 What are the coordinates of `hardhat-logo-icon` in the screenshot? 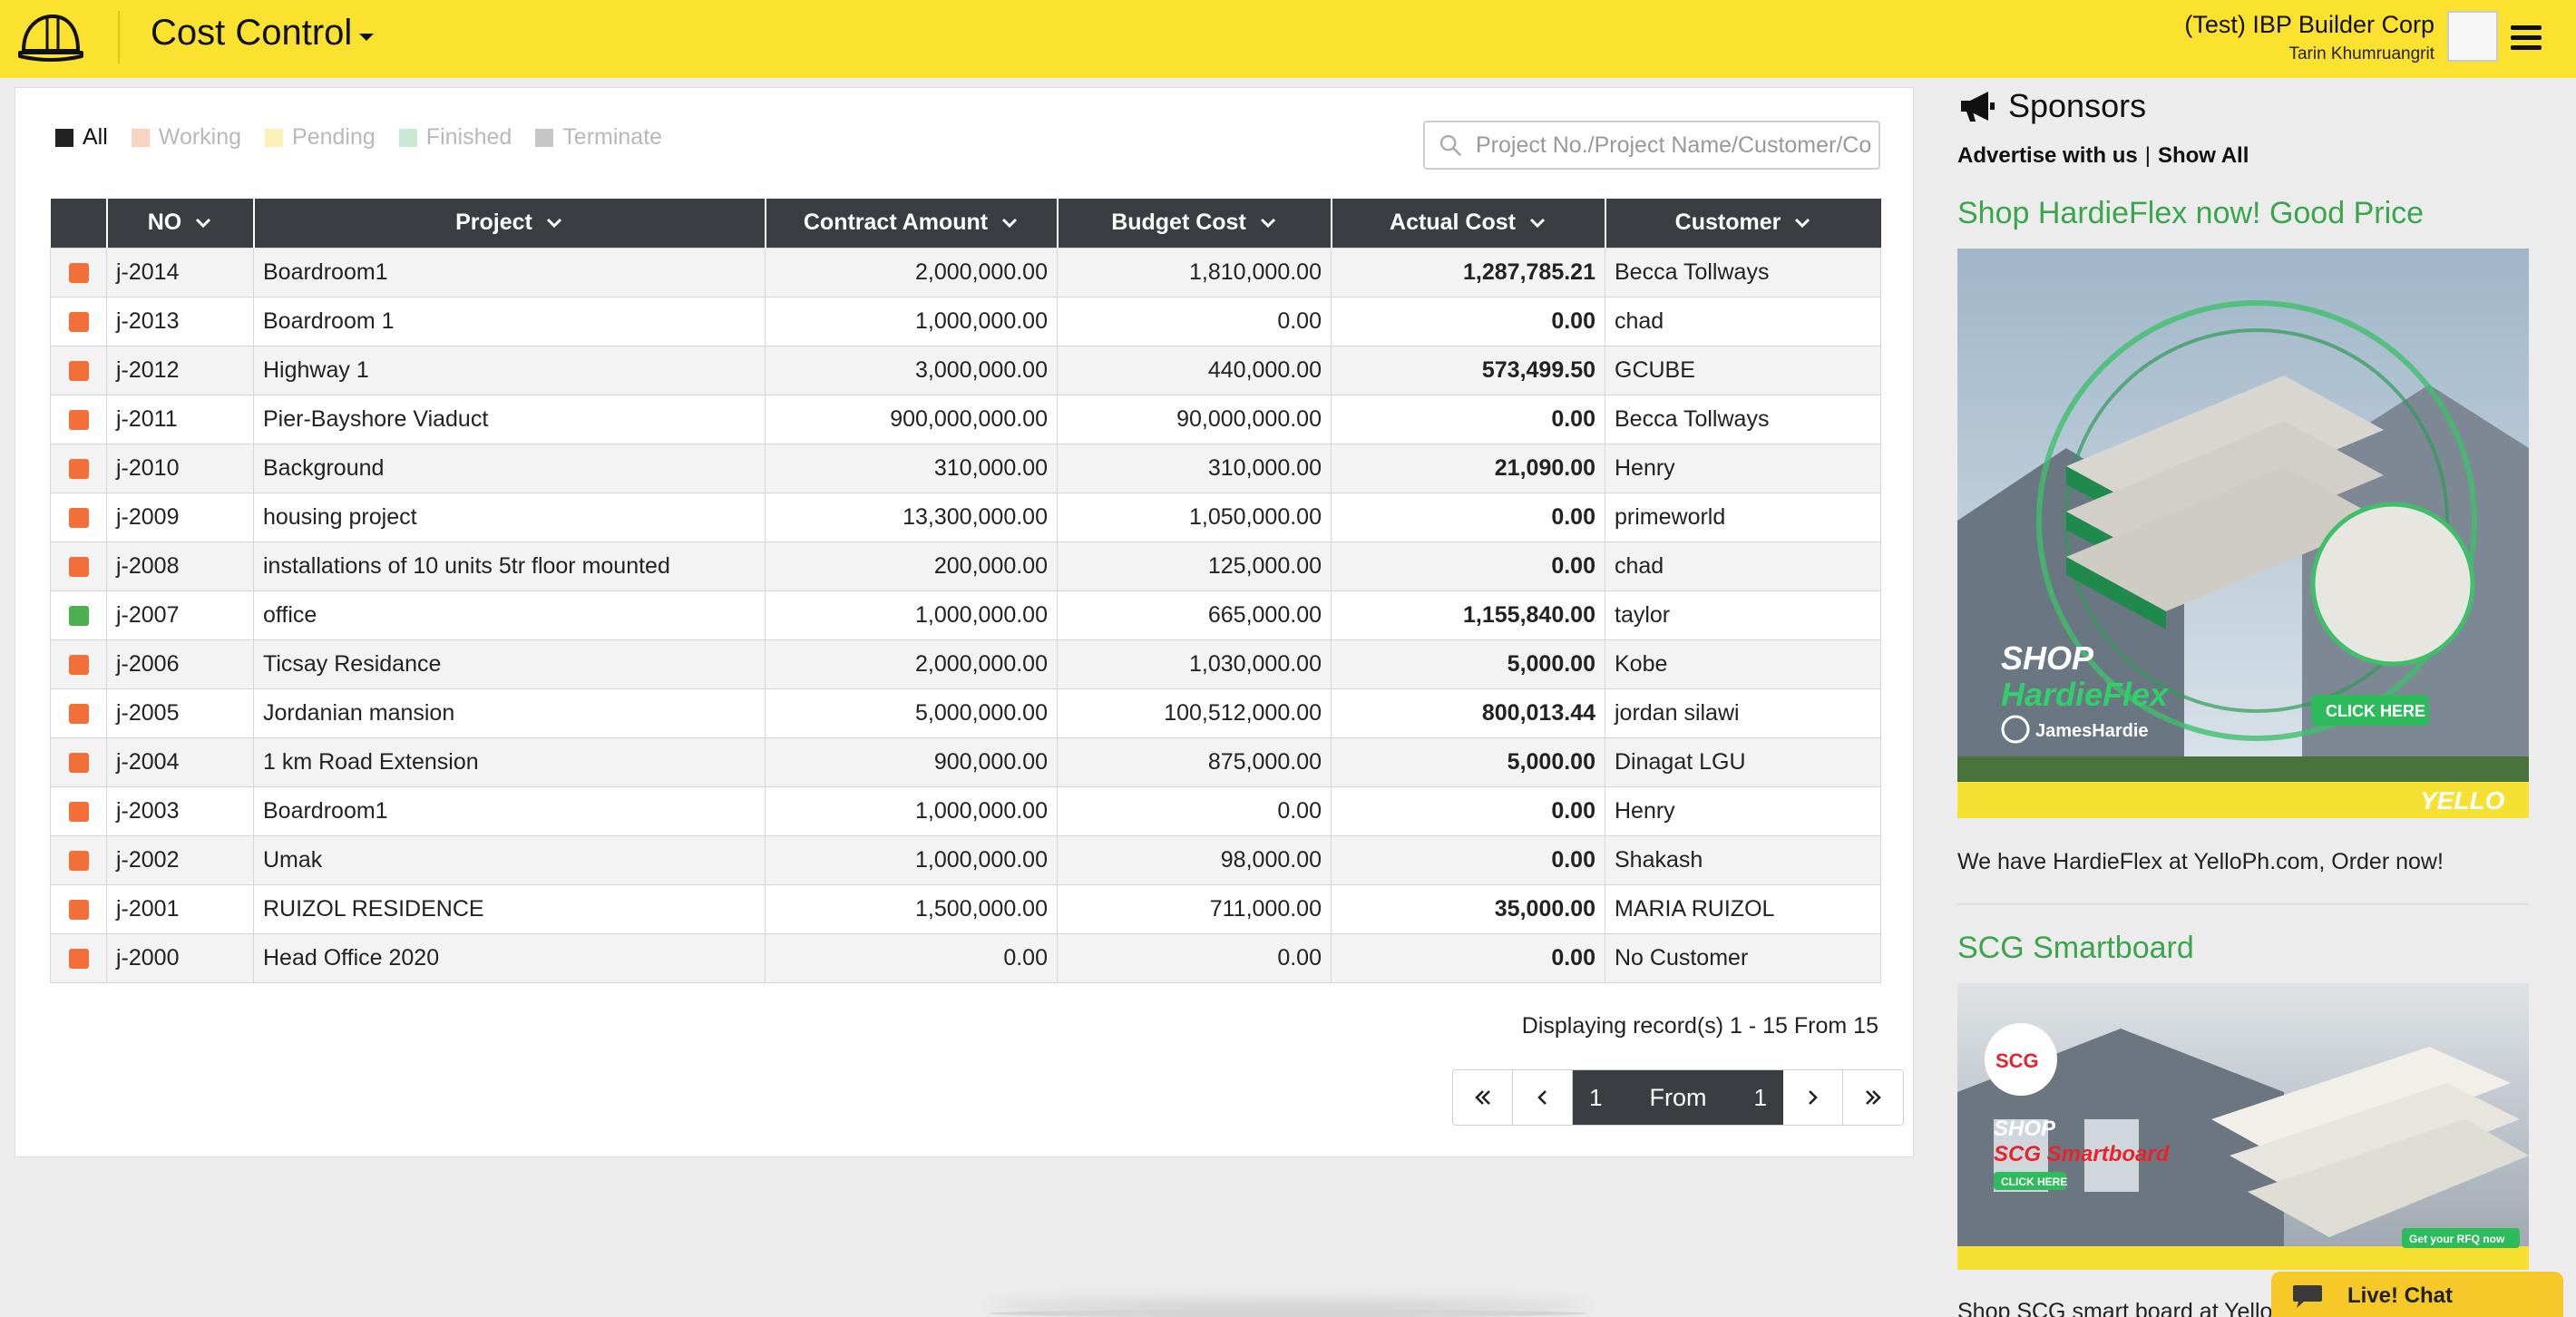 It's located at (50, 38).